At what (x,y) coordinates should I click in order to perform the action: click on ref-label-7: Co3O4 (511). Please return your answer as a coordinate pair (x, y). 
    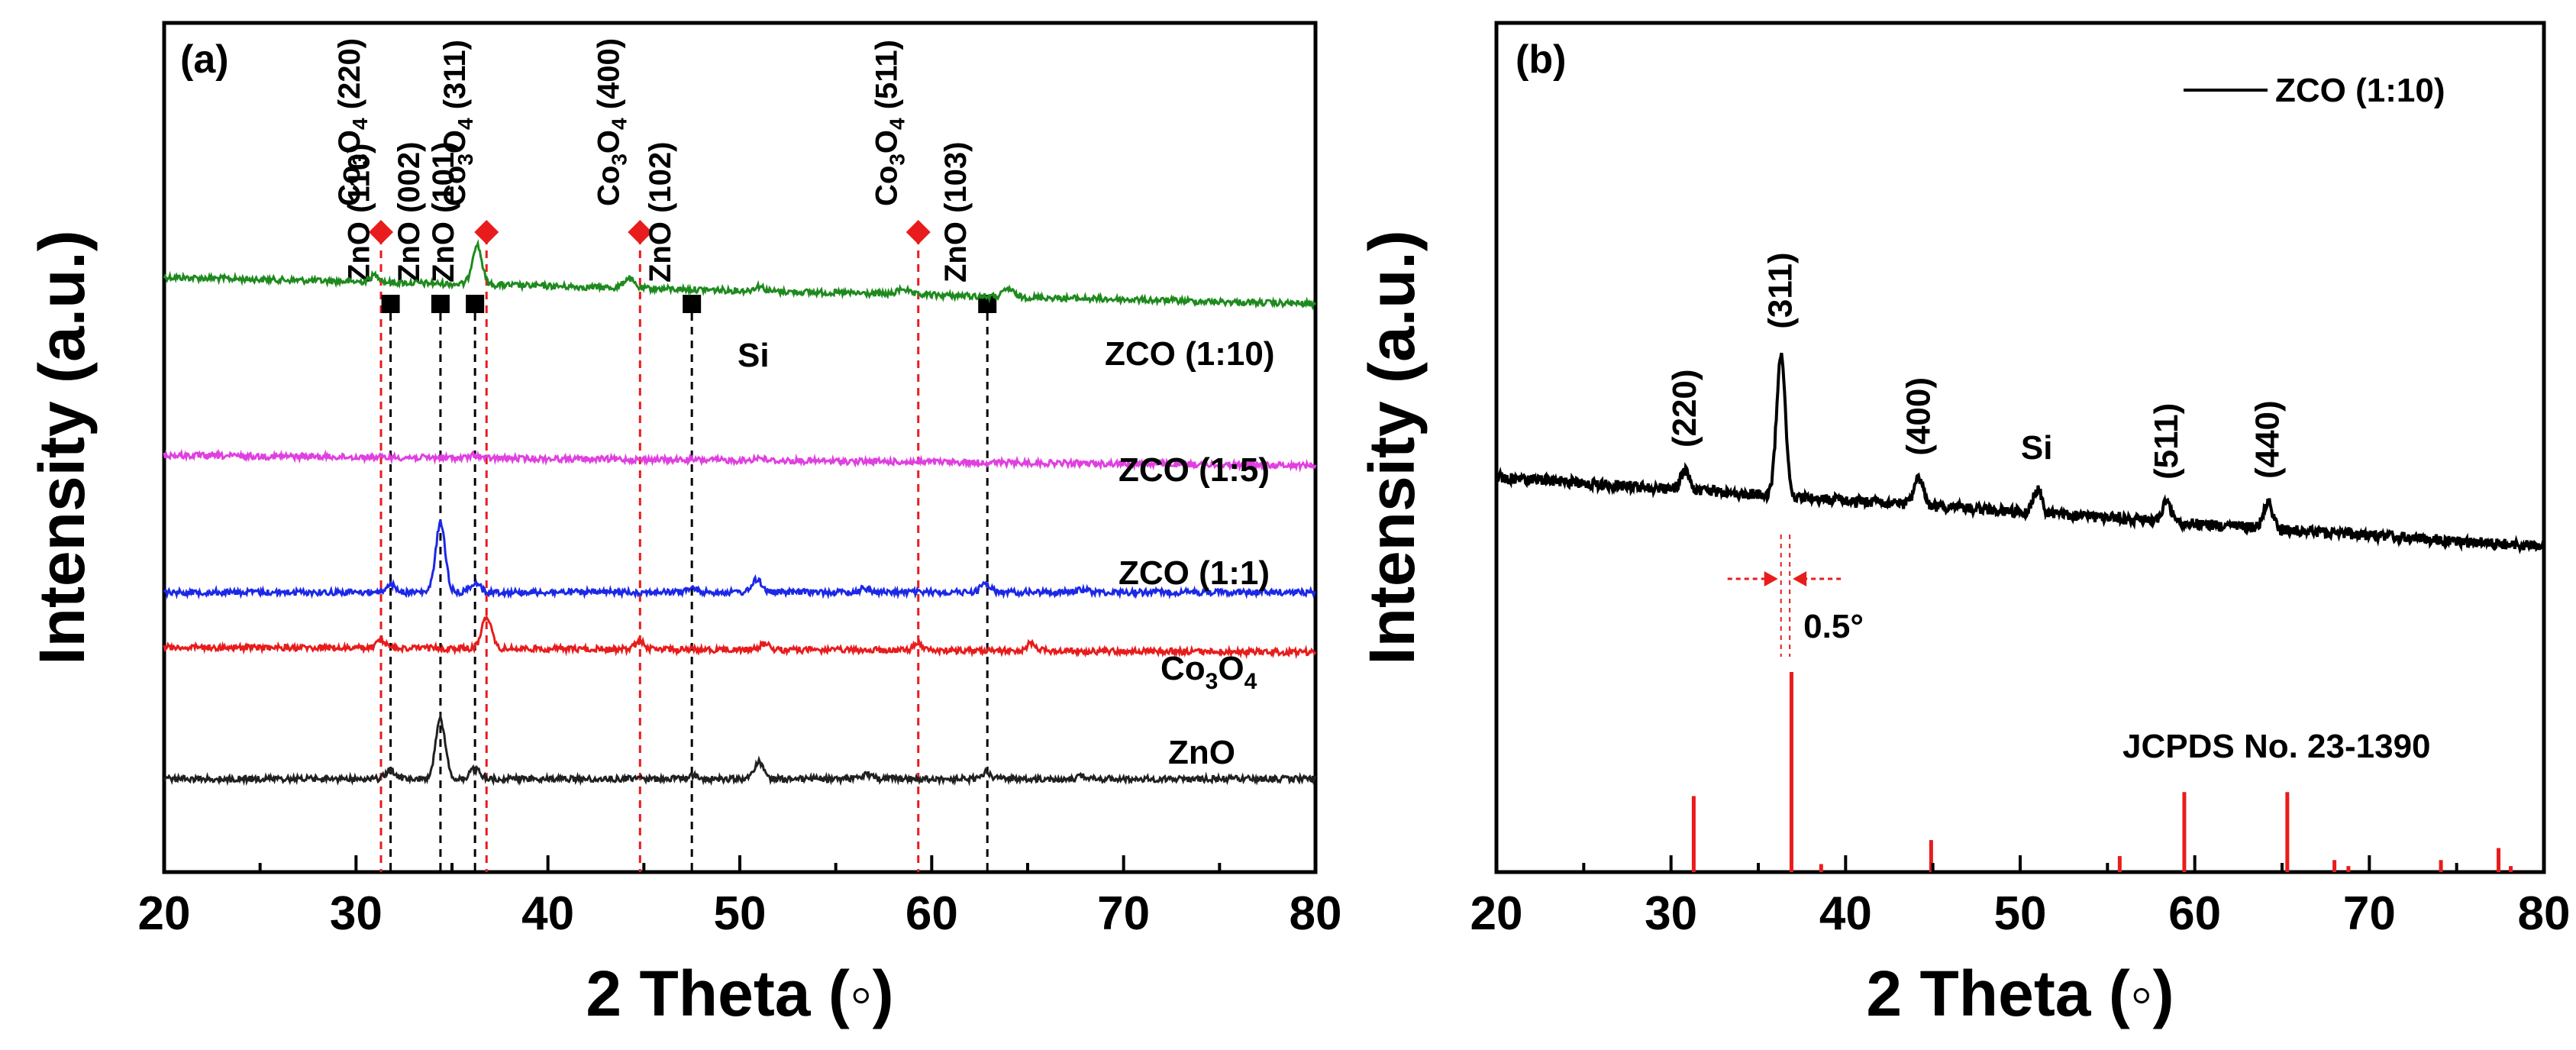
    Looking at the image, I should click on (889, 123).